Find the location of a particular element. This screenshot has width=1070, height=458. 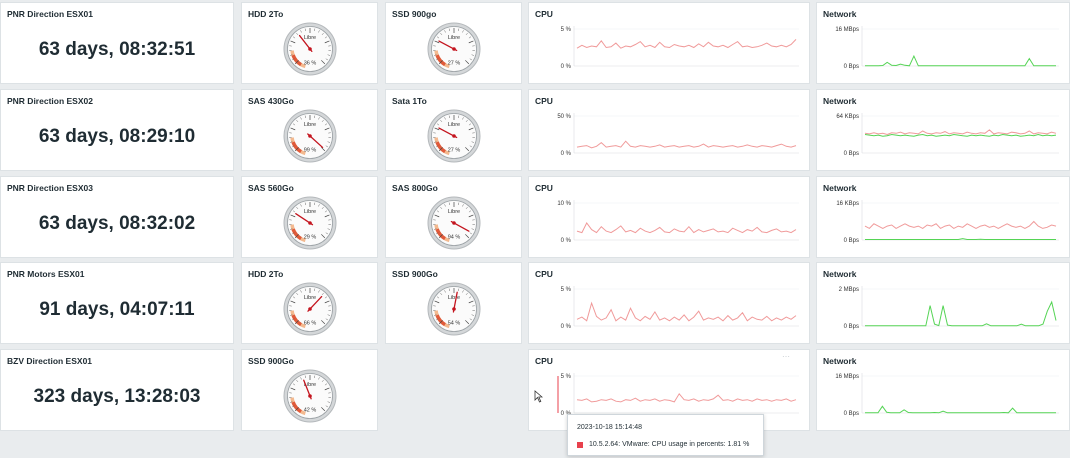

y-tick-max: 5 % is located at coordinates (566, 30).